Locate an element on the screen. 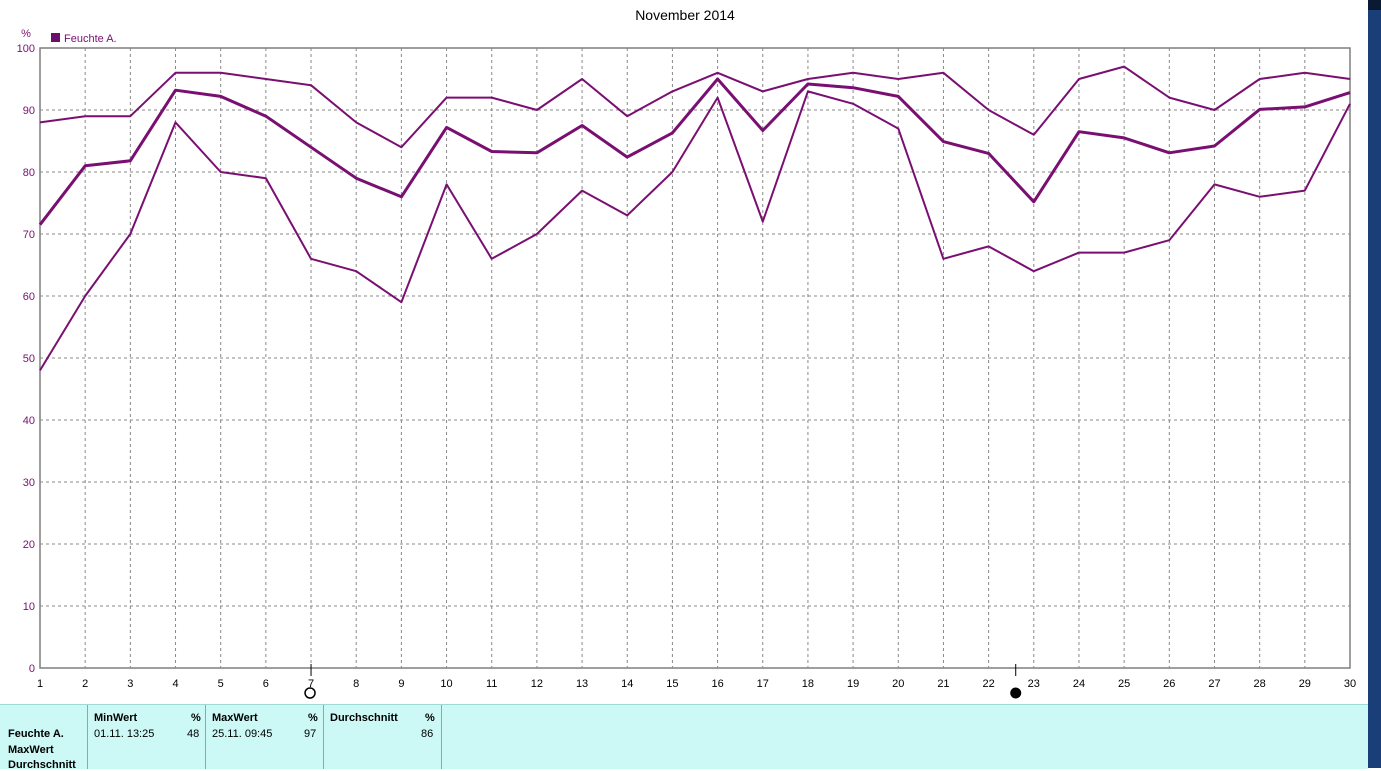  stats-row-label-feuchte: Feuchte A. is located at coordinates (36, 734).